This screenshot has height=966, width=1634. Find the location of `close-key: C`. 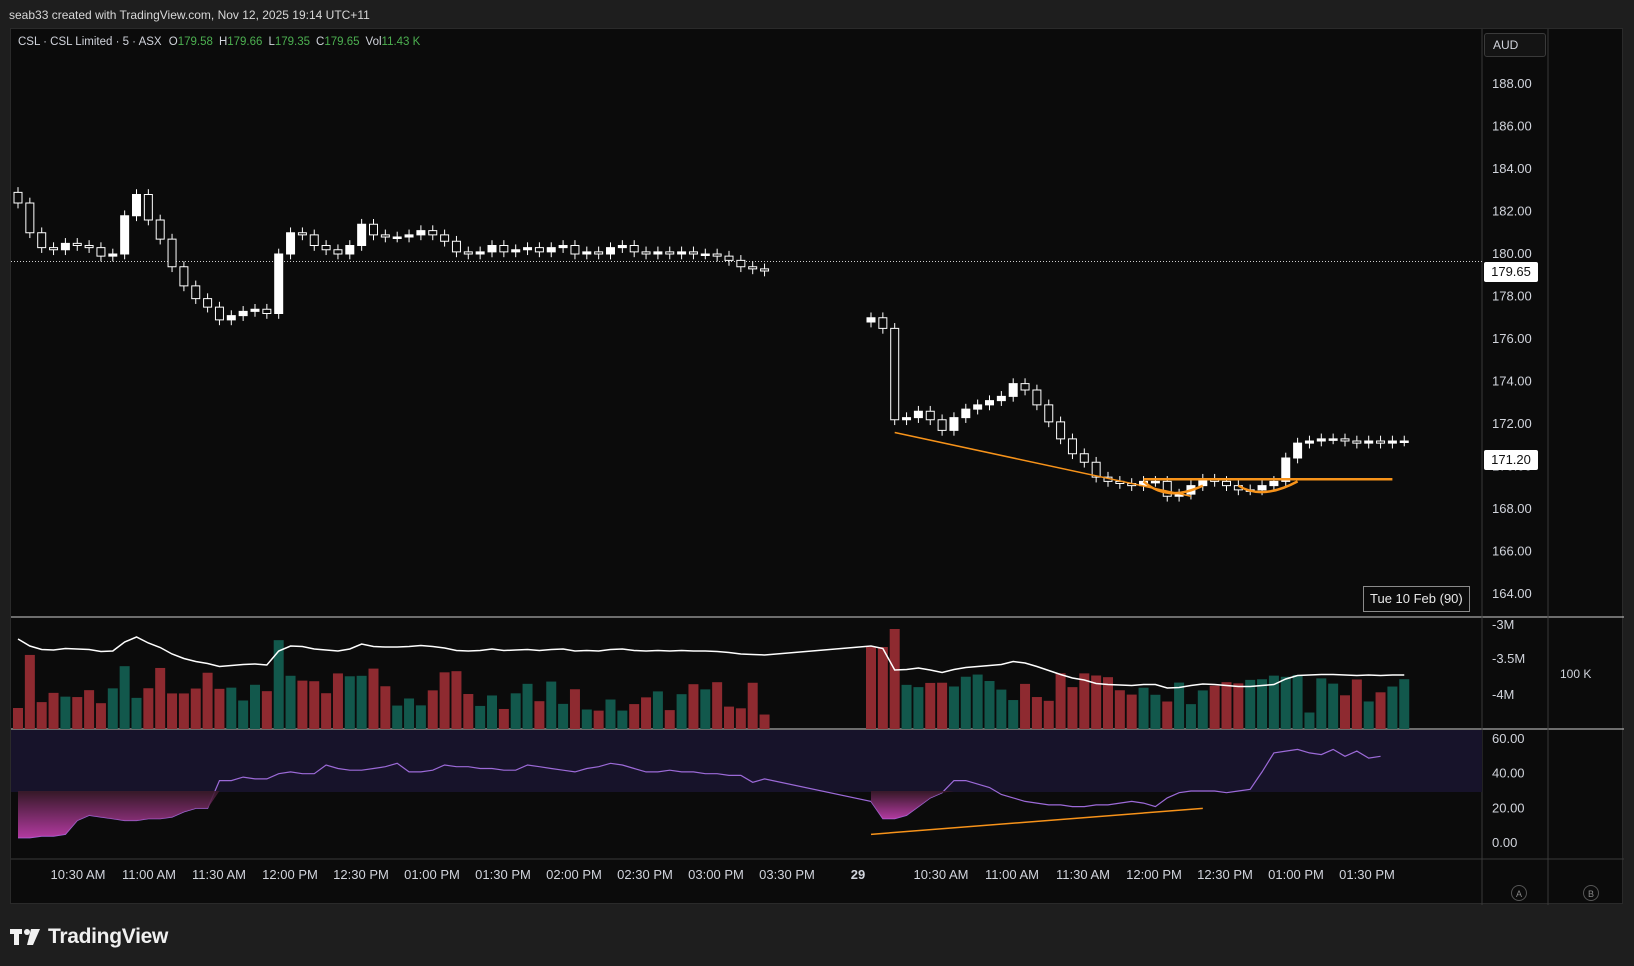

close-key: C is located at coordinates (320, 42).